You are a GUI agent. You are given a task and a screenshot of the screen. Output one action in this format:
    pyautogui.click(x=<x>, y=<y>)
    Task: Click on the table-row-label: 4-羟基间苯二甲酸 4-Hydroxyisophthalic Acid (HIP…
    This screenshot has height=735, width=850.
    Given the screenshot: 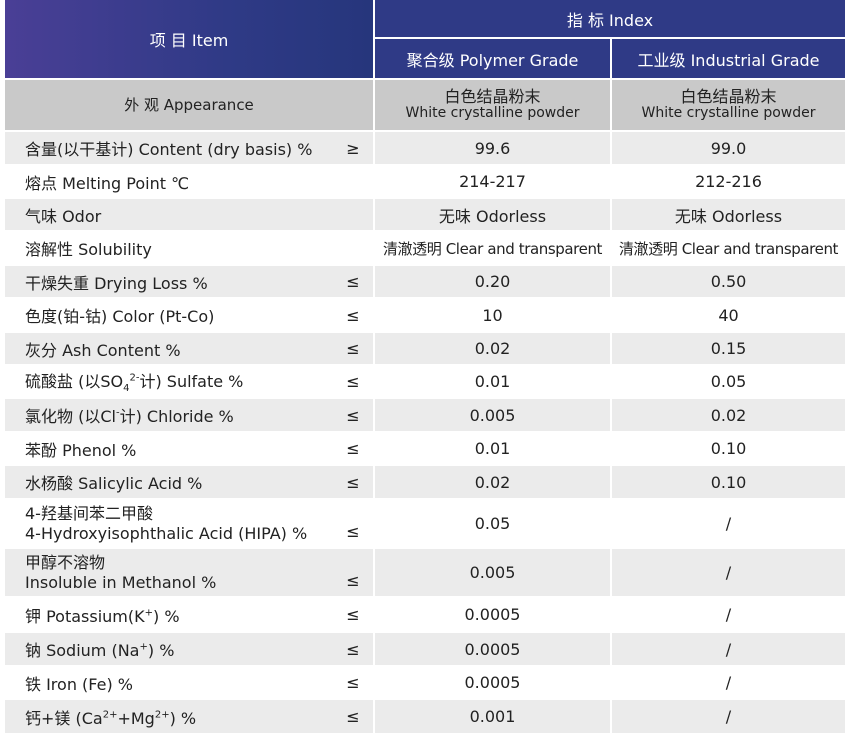 What is the action you would take?
    pyautogui.click(x=169, y=523)
    